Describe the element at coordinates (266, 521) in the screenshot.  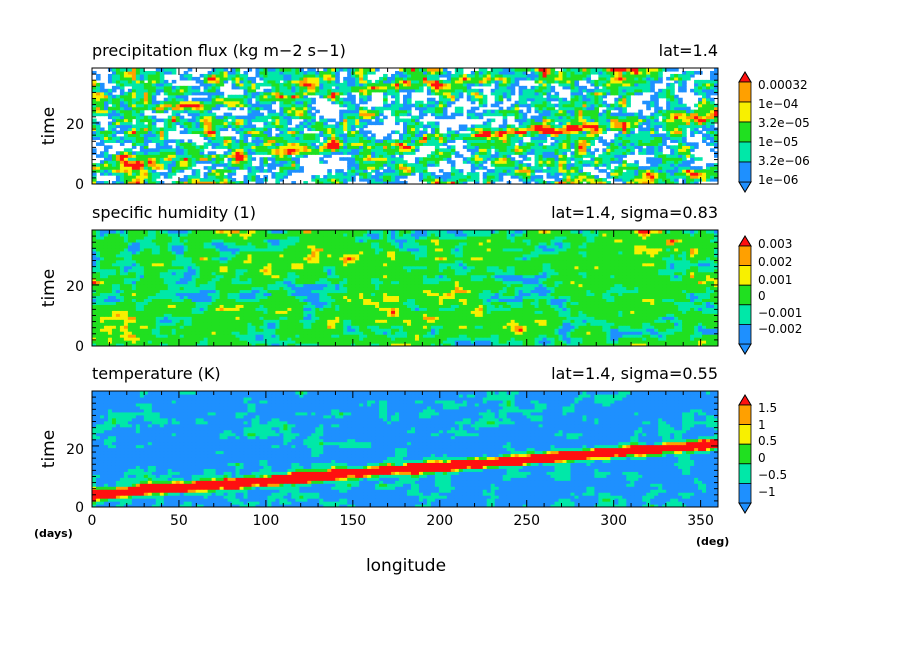
I see `x-tick-label: 100` at that location.